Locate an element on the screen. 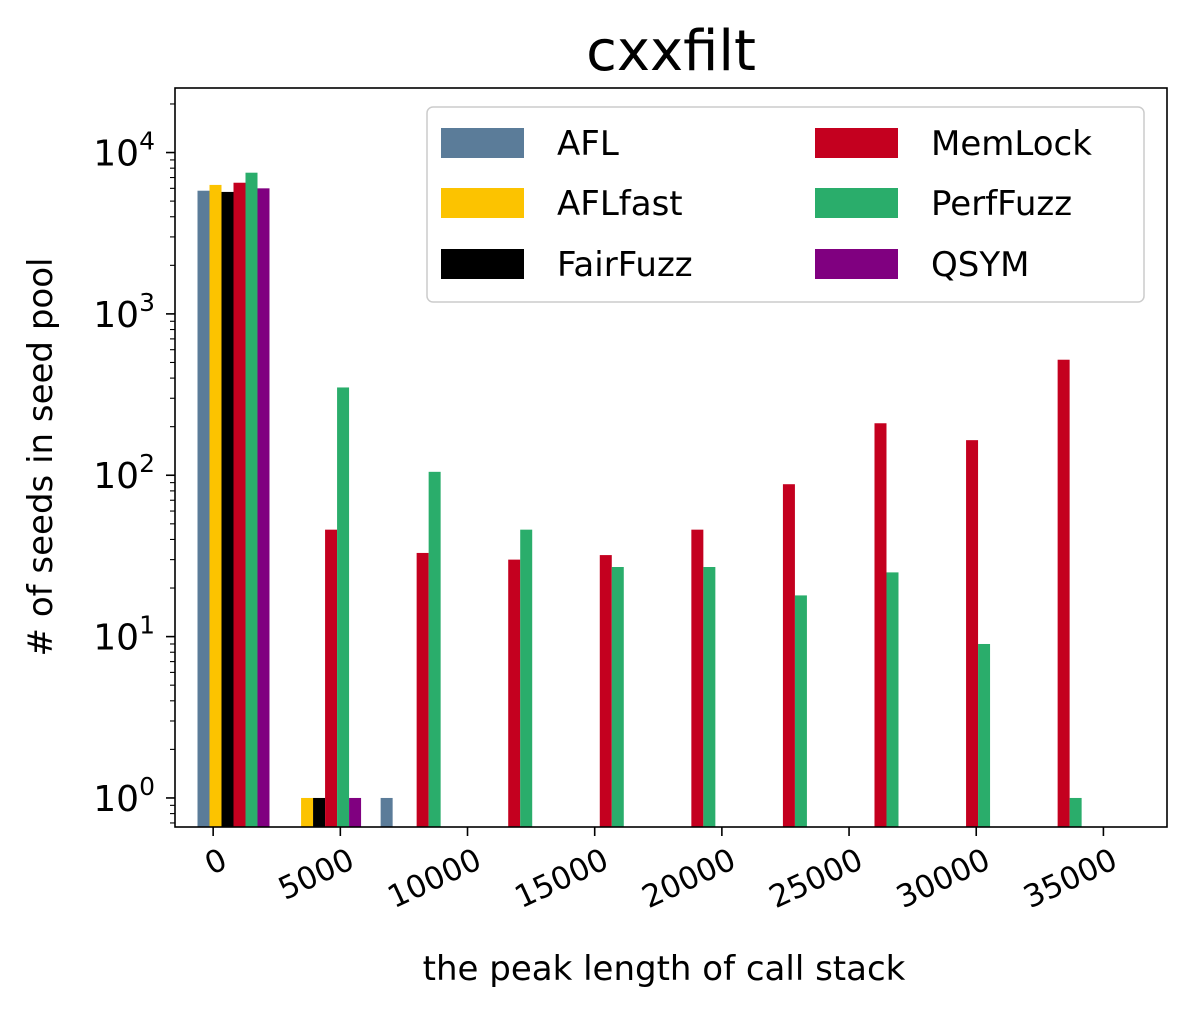 This screenshot has width=1196, height=1010. legend-swatch-aflfast is located at coordinates (482, 203).